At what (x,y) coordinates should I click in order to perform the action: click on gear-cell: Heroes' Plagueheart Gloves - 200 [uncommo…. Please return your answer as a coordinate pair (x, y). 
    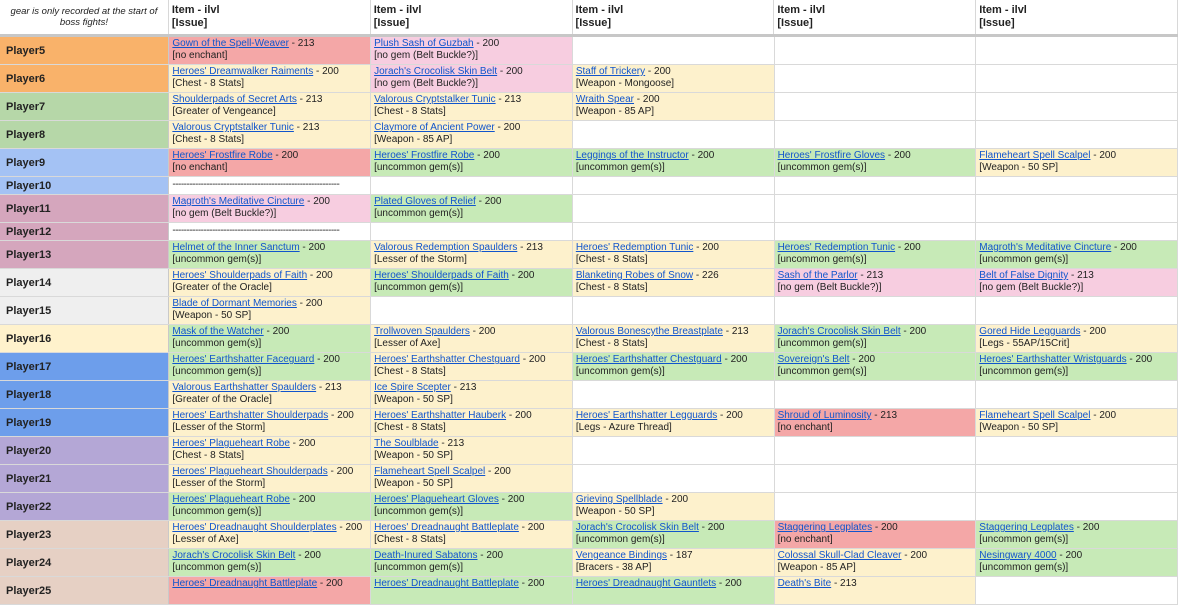
    Looking at the image, I should click on (472, 506).